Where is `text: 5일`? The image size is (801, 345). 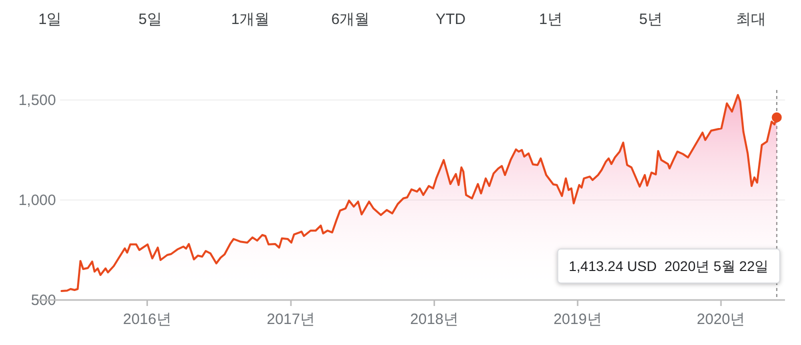
text: 5일 is located at coordinates (150, 19).